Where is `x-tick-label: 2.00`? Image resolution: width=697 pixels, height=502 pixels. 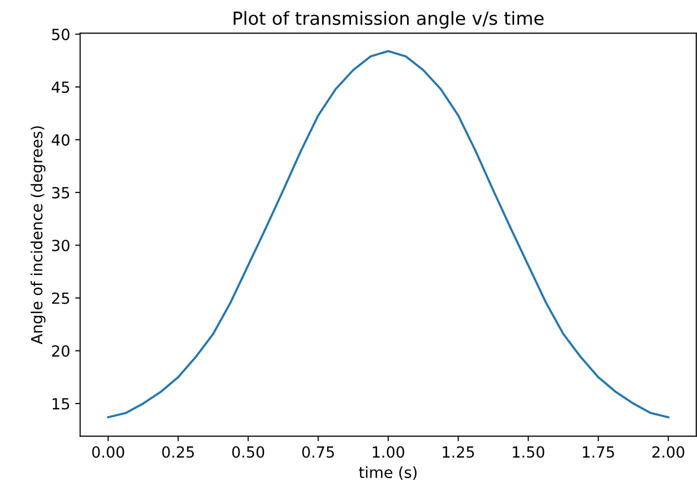 x-tick-label: 2.00 is located at coordinates (668, 452).